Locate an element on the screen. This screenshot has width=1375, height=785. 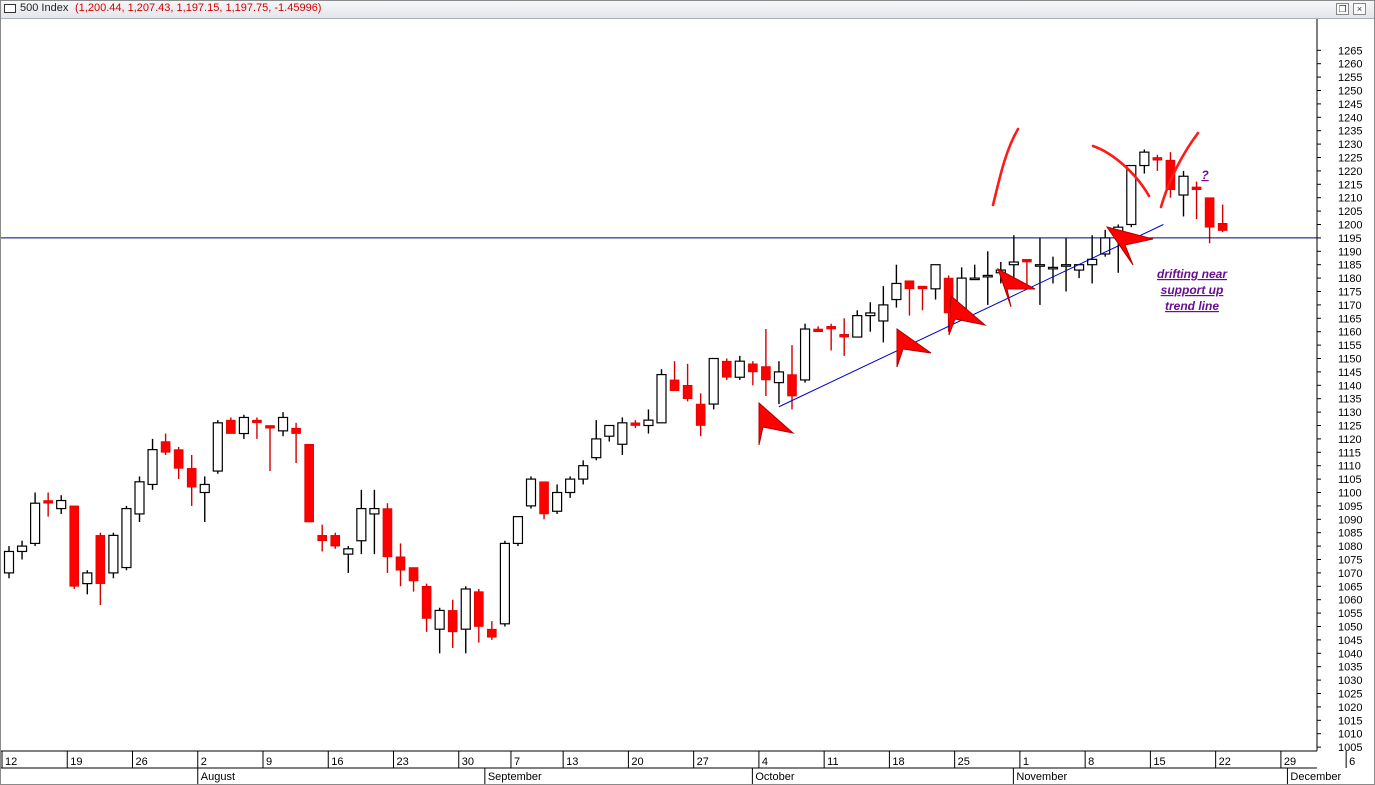
price-tick-label: 1070 is located at coordinates (1350, 574).